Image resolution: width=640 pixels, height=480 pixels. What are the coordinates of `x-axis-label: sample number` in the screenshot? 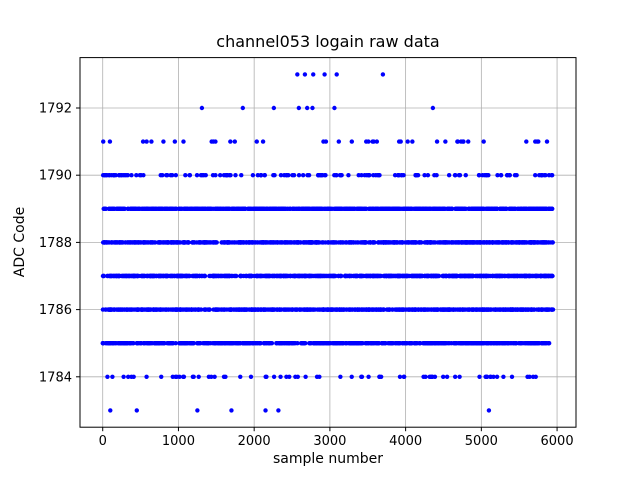 It's located at (328, 459).